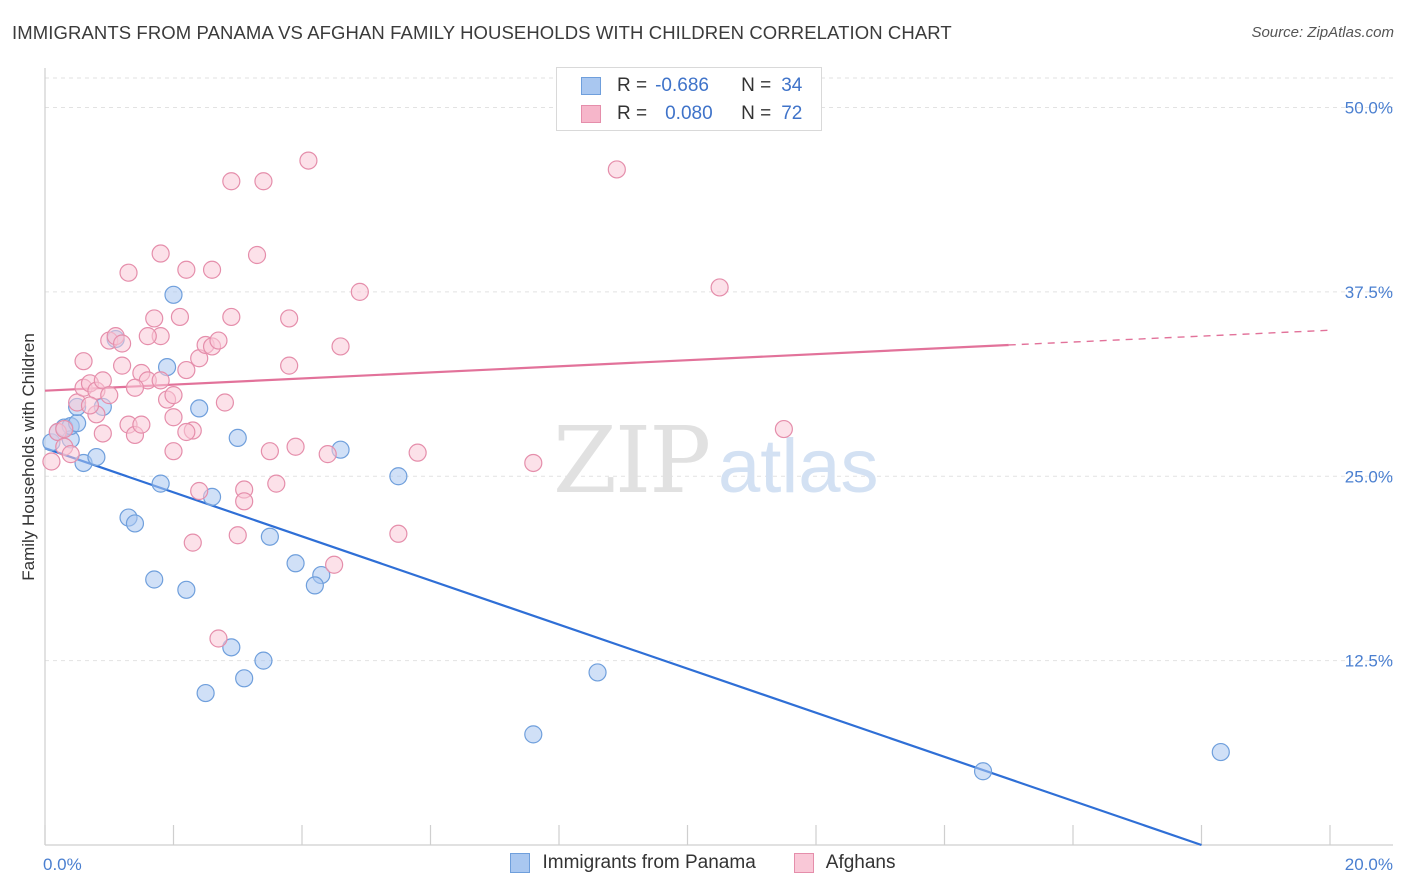  What do you see at coordinates (591, 114) in the screenshot?
I see `legend-swatch-afghans` at bounding box center [591, 114].